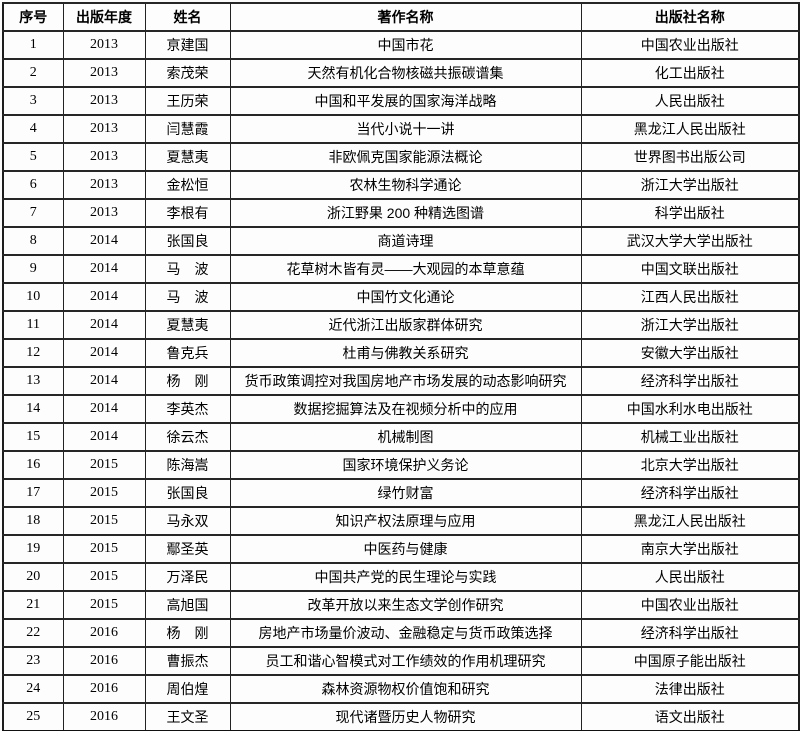 The width and height of the screenshot is (800, 731). What do you see at coordinates (405, 661) in the screenshot?
I see `cell-title: 员工和谐心智模式对工作绩效的作用机理研究` at bounding box center [405, 661].